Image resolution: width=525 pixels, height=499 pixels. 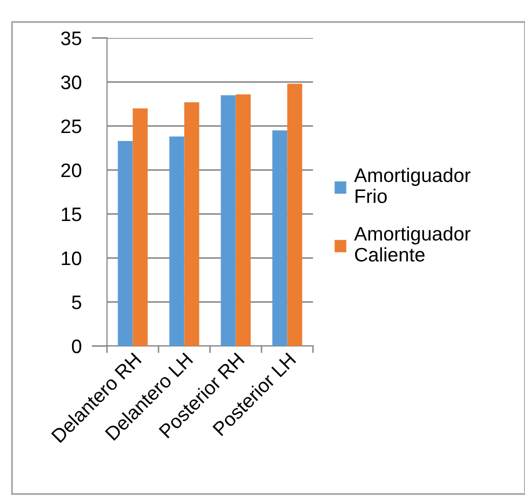 I want to click on y-tick-label: 25, so click(x=71, y=126).